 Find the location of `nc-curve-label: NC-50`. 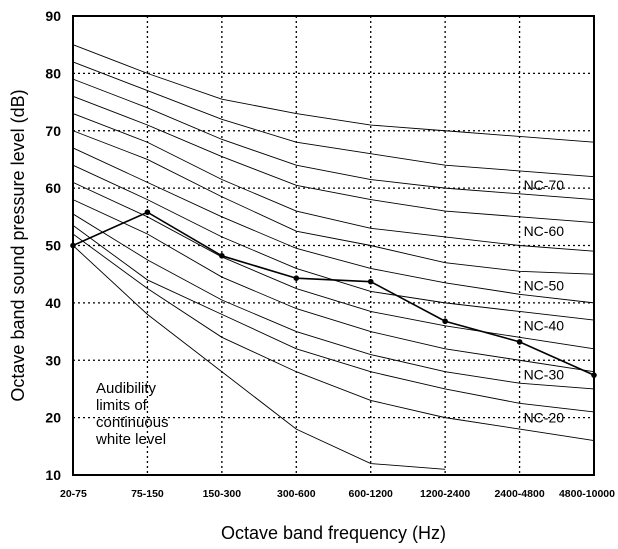

nc-curve-label: NC-50 is located at coordinates (544, 285).